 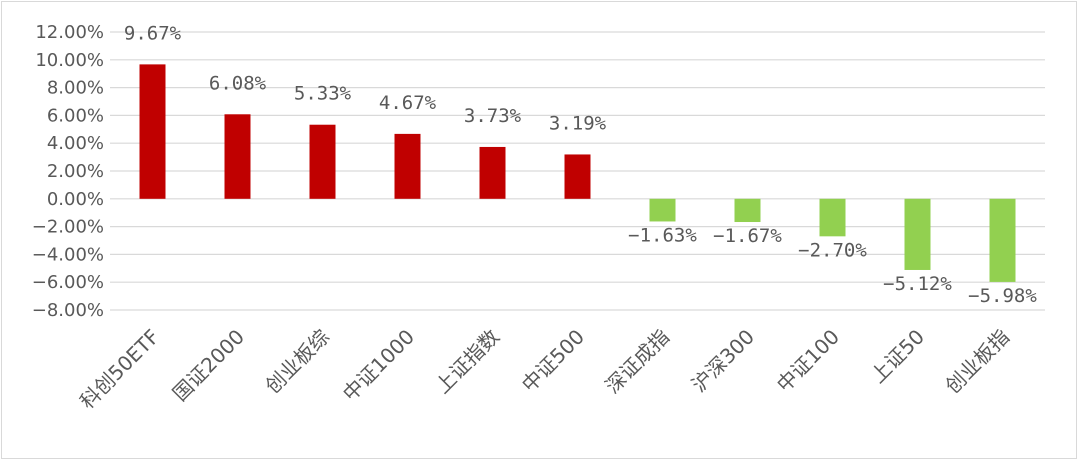 I want to click on y-tick-label: 10.00%, so click(x=69, y=60).